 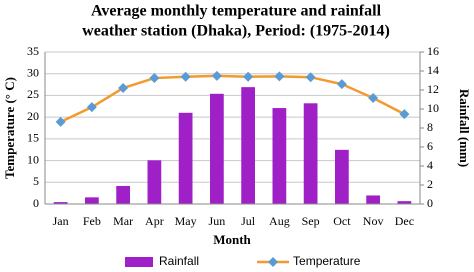 What do you see at coordinates (33, 72) in the screenshot?
I see `y-tick-label: 30` at bounding box center [33, 72].